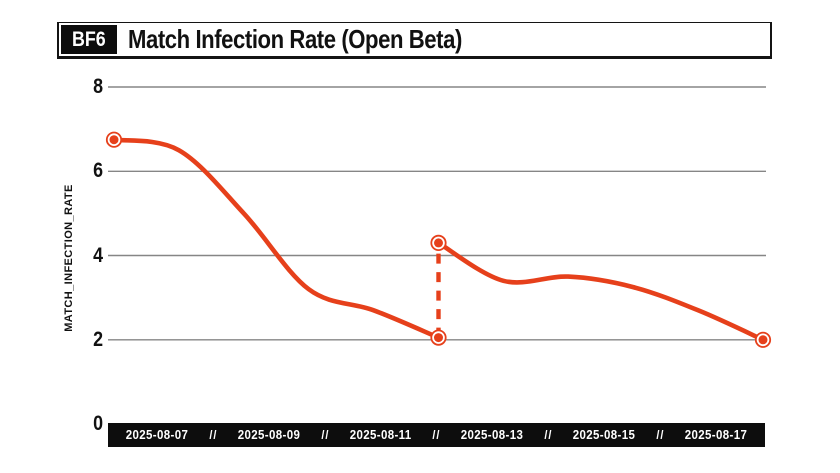  Describe the element at coordinates (294, 39) in the screenshot. I see `chart-title-text: Match Infection Rate (Open Beta)` at that location.